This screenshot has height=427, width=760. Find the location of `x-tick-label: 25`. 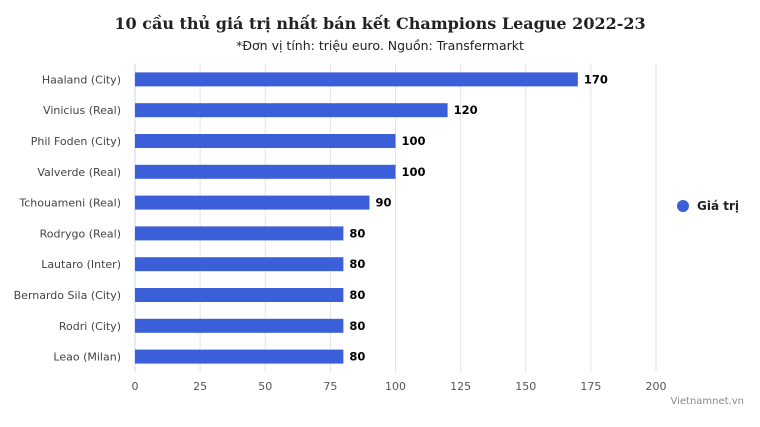

x-tick-label: 25 is located at coordinates (200, 386).